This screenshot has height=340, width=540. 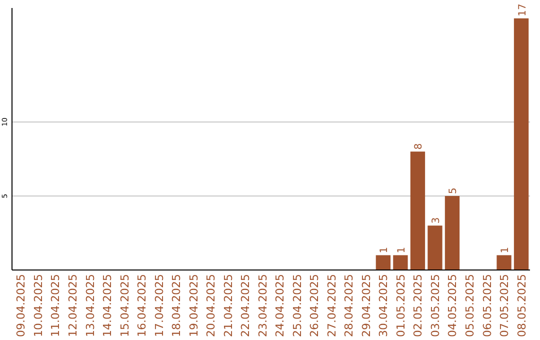 What do you see at coordinates (107, 305) in the screenshot?
I see `x-tick-label: 14.04.2025` at bounding box center [107, 305].